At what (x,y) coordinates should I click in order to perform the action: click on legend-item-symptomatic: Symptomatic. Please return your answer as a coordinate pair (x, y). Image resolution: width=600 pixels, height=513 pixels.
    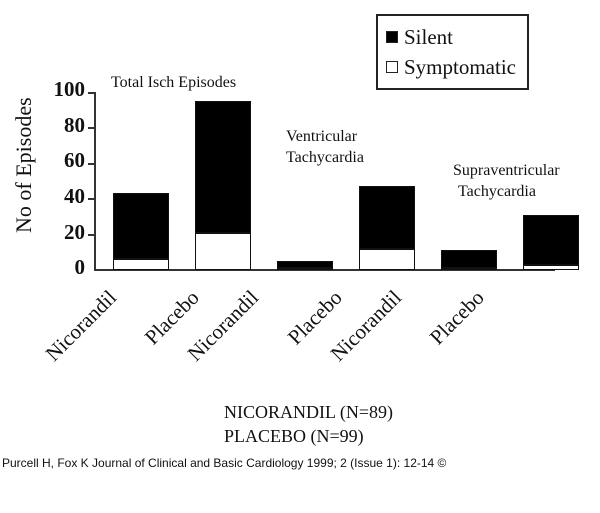
    Looking at the image, I should click on (452, 67).